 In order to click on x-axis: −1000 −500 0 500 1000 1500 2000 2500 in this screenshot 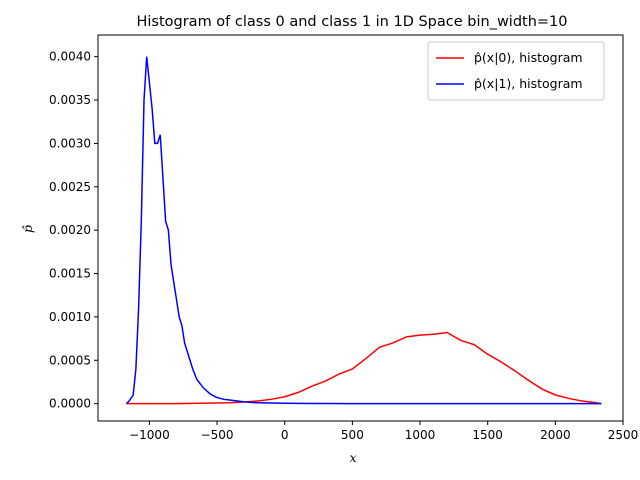, I will do `click(383, 431)`.